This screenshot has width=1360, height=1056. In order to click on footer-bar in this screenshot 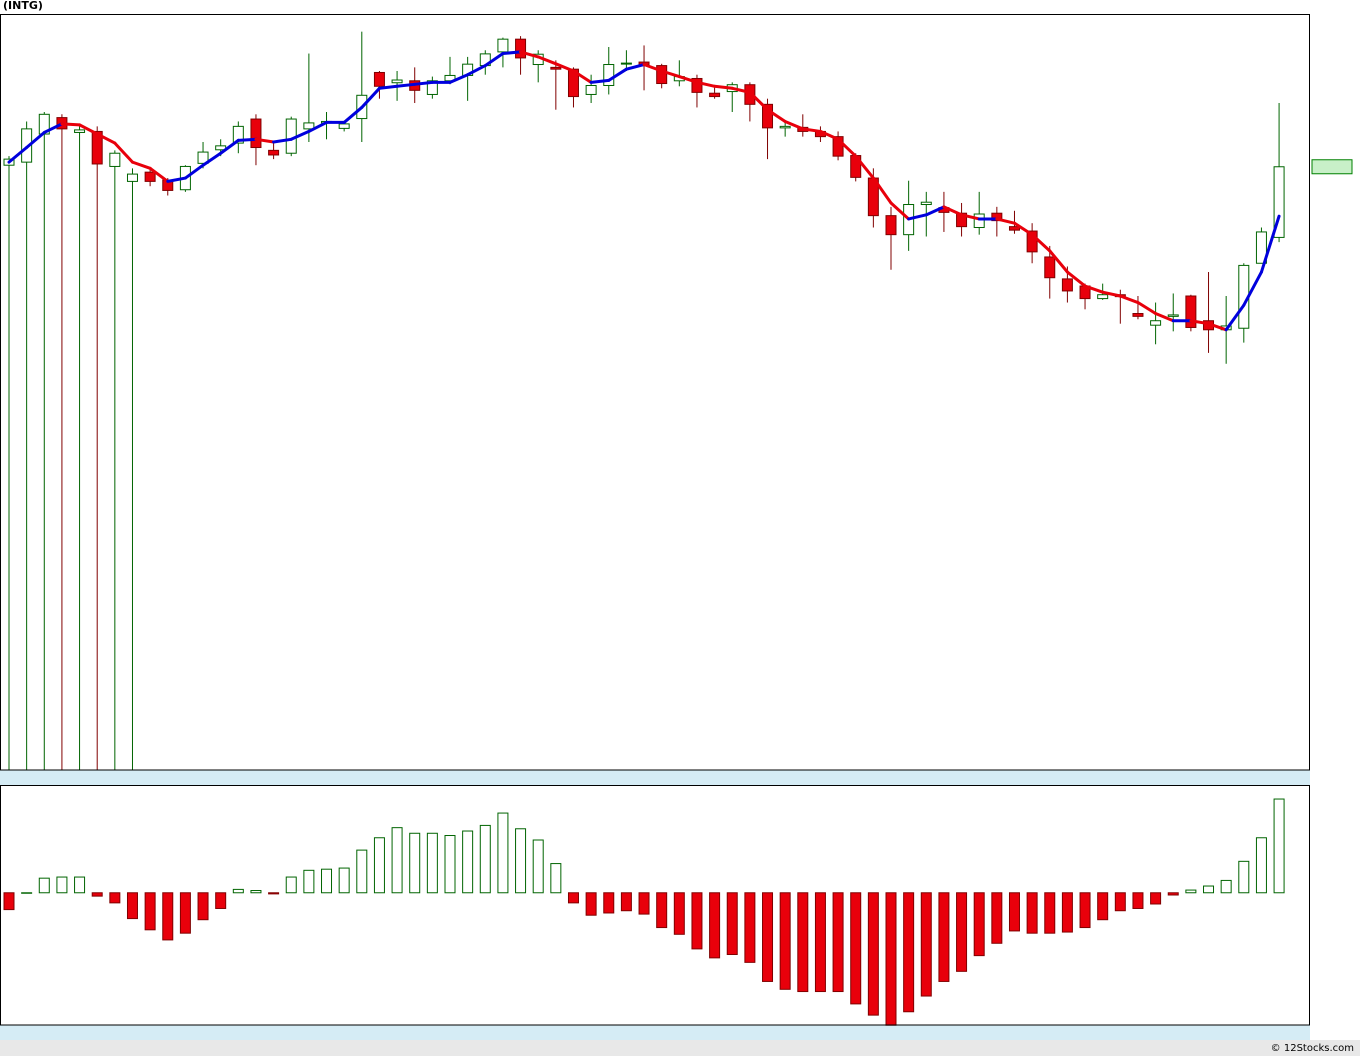, I will do `click(680, 1048)`.